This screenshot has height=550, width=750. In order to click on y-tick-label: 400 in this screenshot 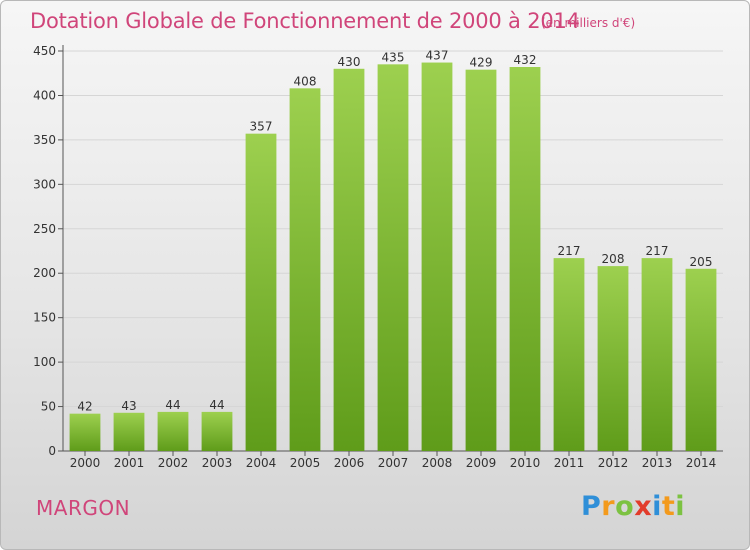, I will do `click(44, 95)`.